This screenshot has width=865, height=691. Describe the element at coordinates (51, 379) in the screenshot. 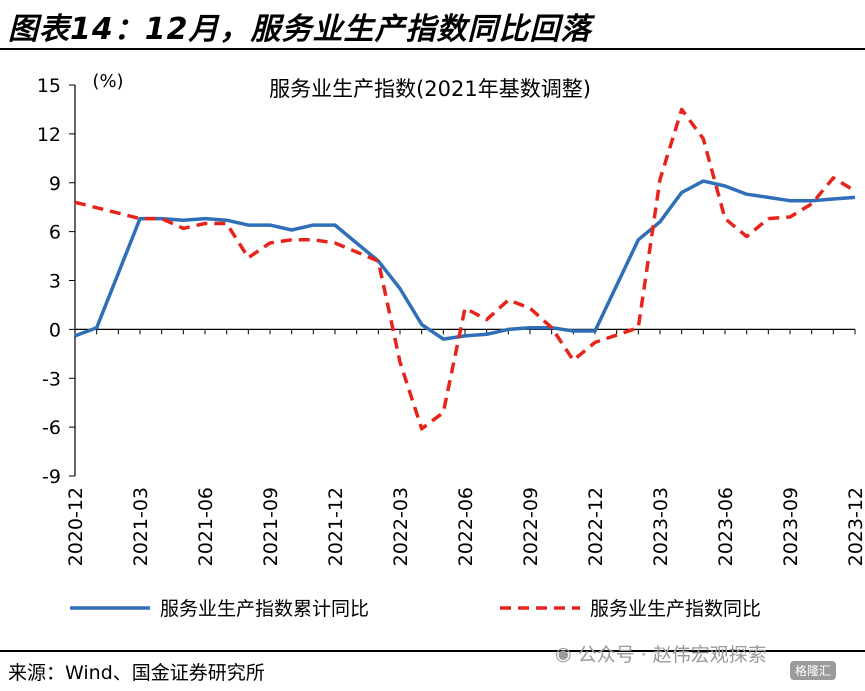

I see `y-tick-label: -3` at that location.